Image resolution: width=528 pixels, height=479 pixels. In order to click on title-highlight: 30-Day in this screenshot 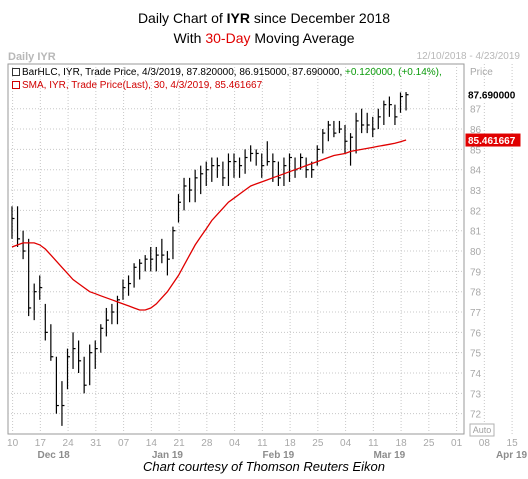, I will do `click(228, 38)`.